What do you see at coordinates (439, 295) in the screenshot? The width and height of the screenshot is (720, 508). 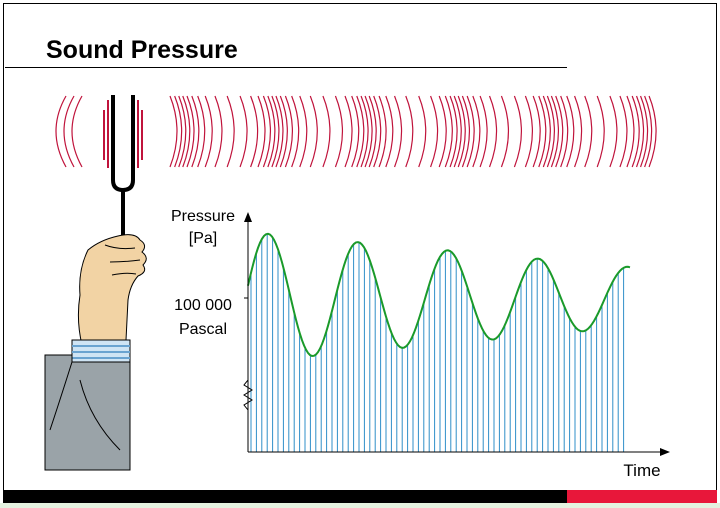 I see `pressure-curve` at bounding box center [439, 295].